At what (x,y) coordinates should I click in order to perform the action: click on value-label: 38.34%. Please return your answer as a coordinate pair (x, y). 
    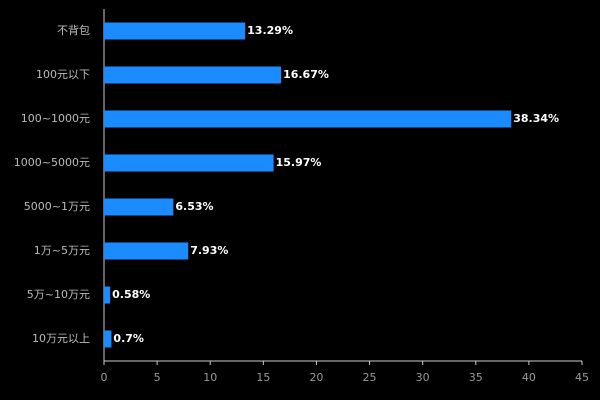
    Looking at the image, I should click on (536, 118).